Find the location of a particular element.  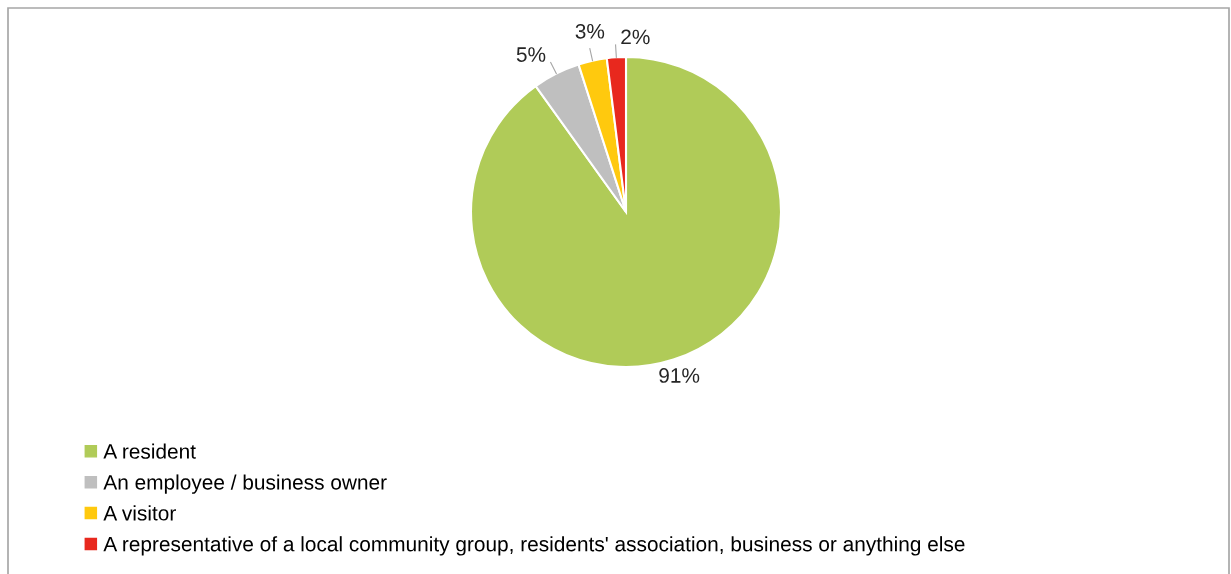

legend-label: A representative of a local community group, residents' association, business or anything else is located at coordinates (534, 546).